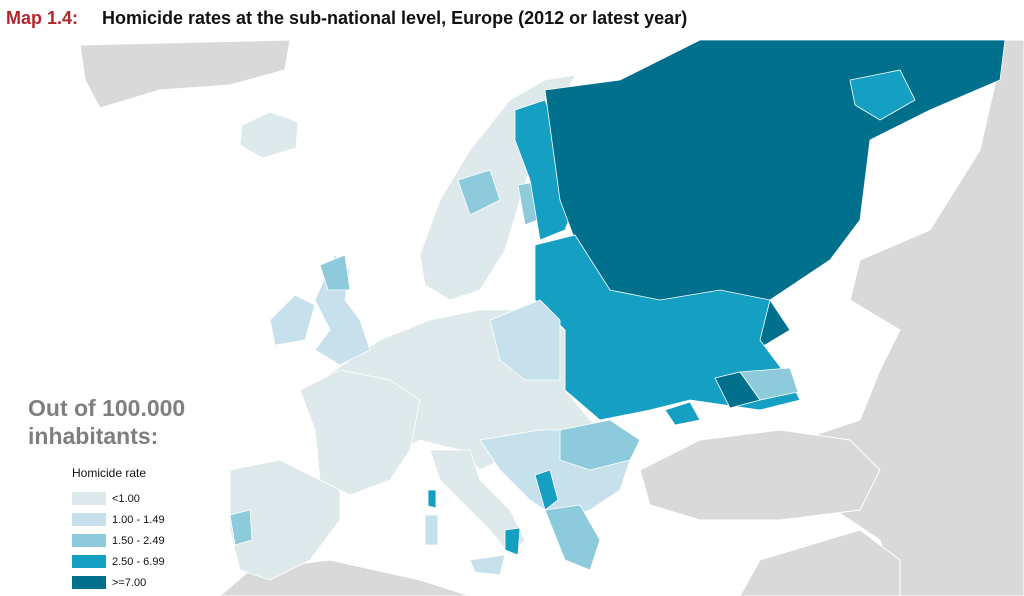 The image size is (1024, 596). I want to click on iberia, so click(285, 520).